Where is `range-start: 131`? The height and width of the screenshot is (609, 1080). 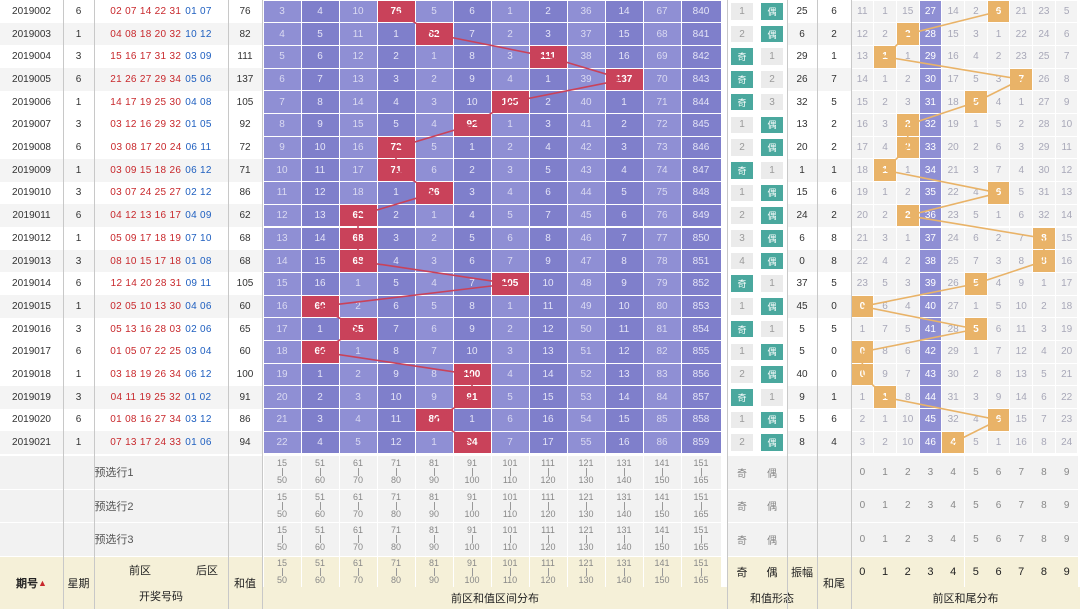
range-start: 131 is located at coordinates (624, 463).